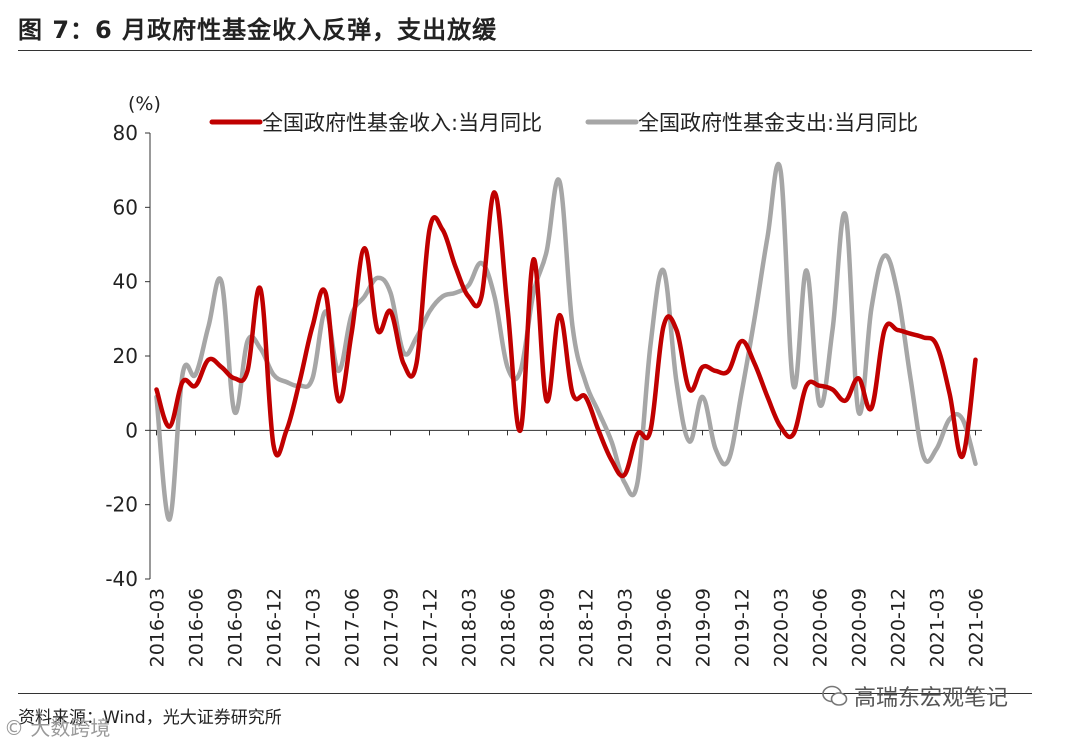  Describe the element at coordinates (121, 579) in the screenshot. I see `y-tick-label: -40` at that location.